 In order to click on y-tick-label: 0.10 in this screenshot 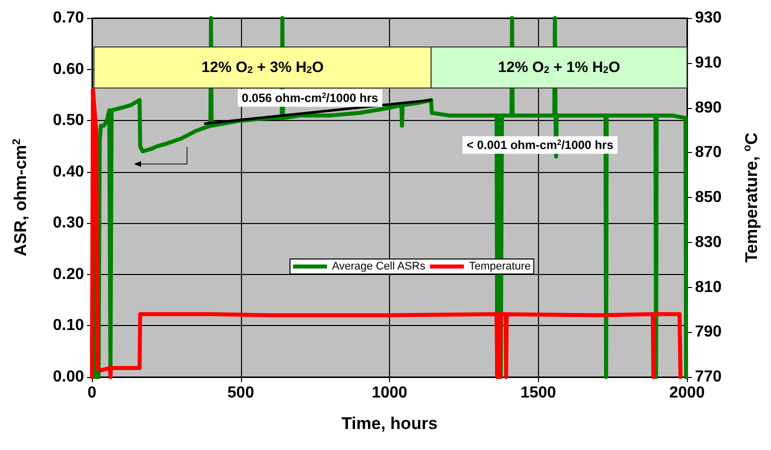, I will do `click(68, 325)`.